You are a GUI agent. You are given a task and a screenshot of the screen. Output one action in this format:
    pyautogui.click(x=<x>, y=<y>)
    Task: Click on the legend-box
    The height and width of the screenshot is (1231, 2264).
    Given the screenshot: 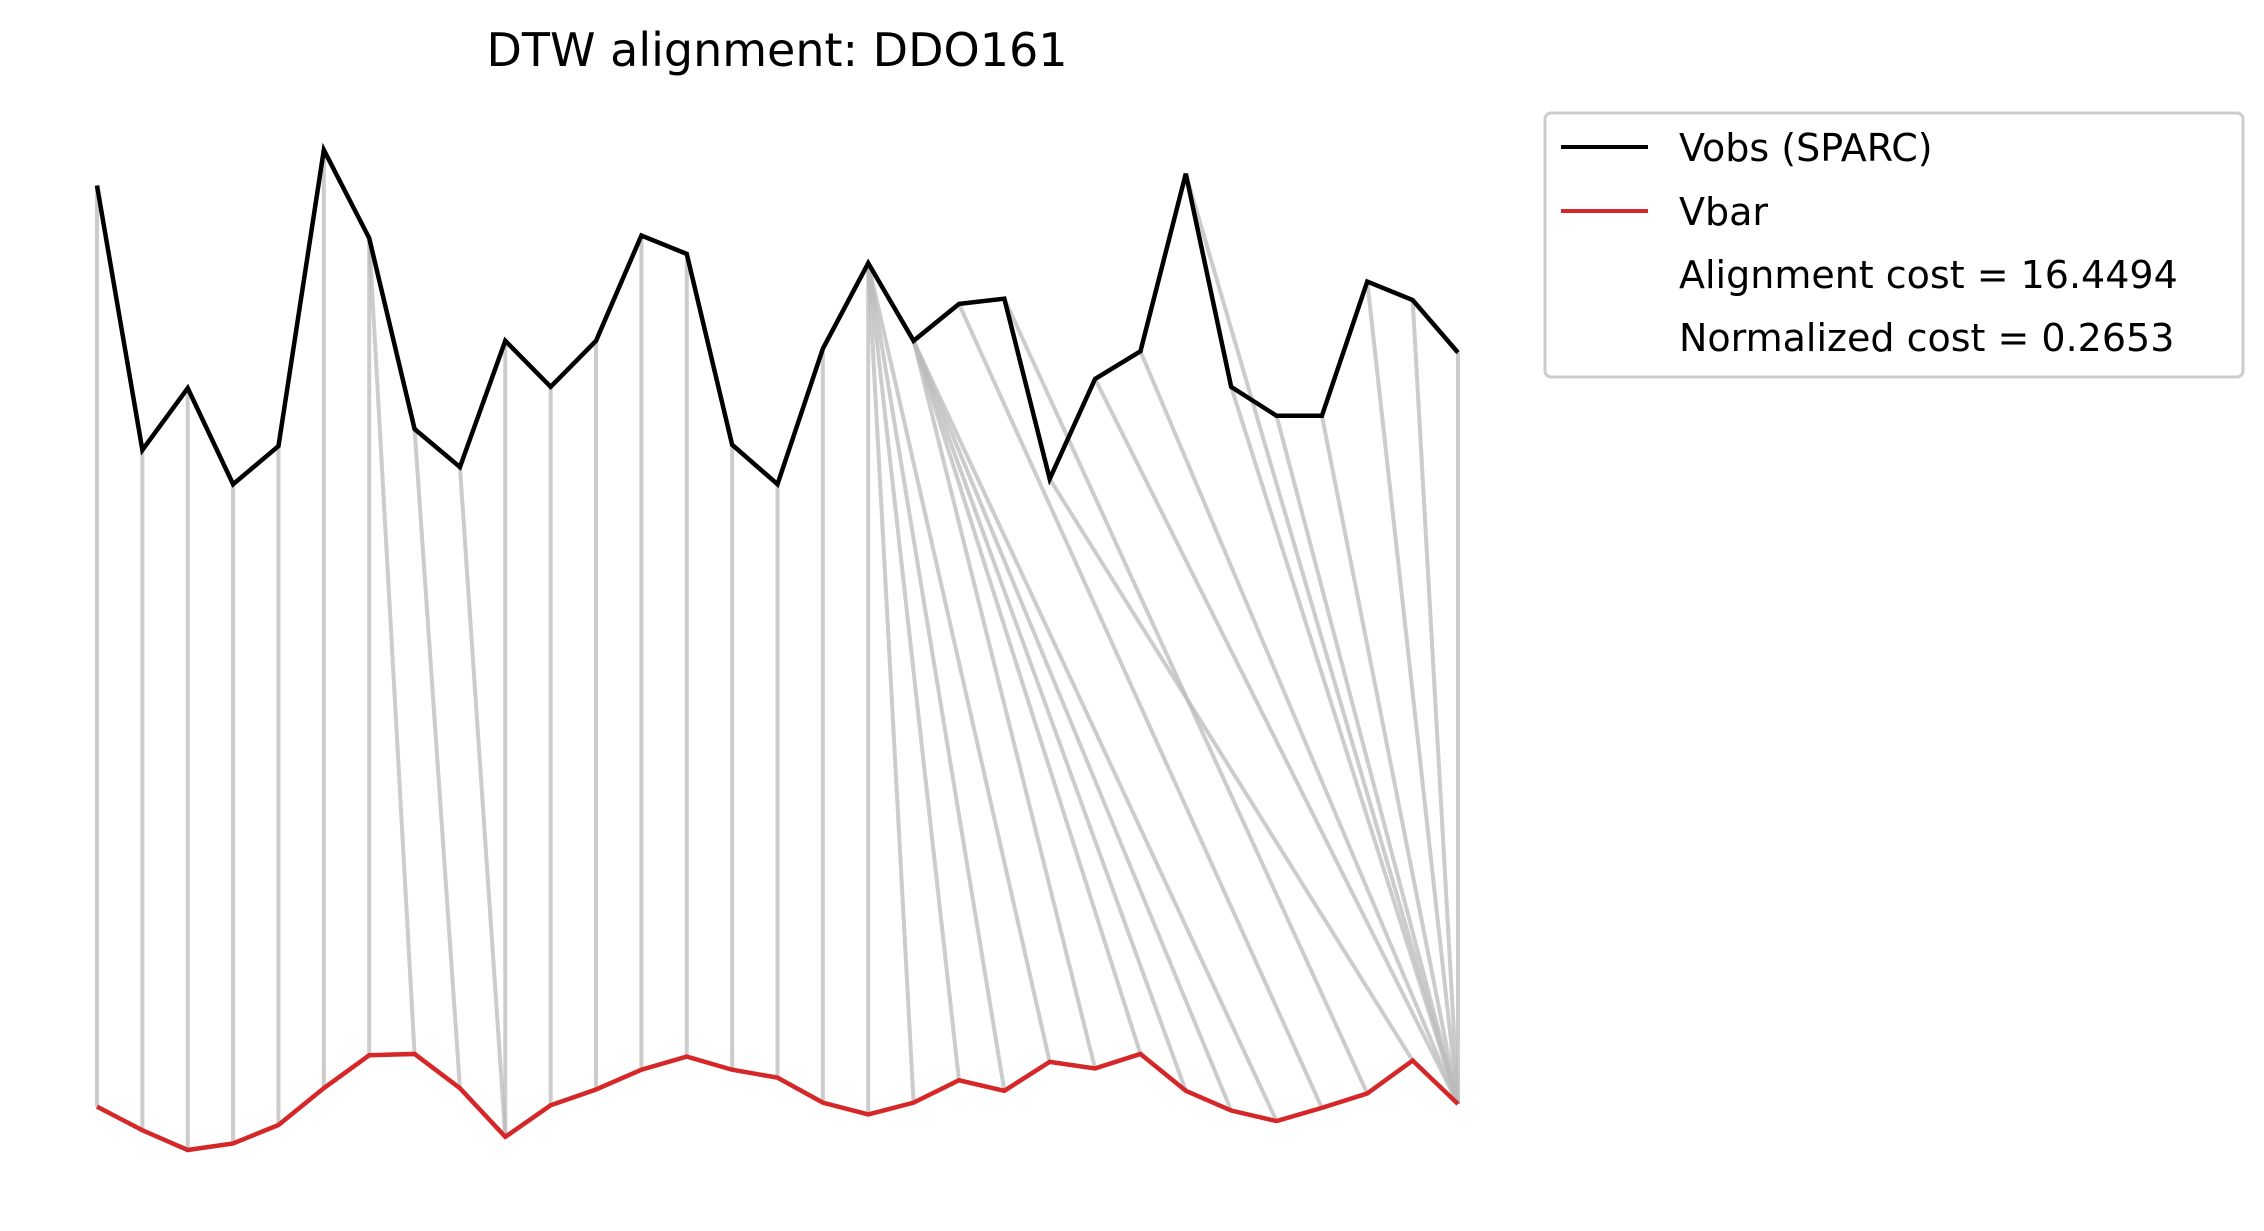 What is the action you would take?
    pyautogui.click(x=1894, y=245)
    